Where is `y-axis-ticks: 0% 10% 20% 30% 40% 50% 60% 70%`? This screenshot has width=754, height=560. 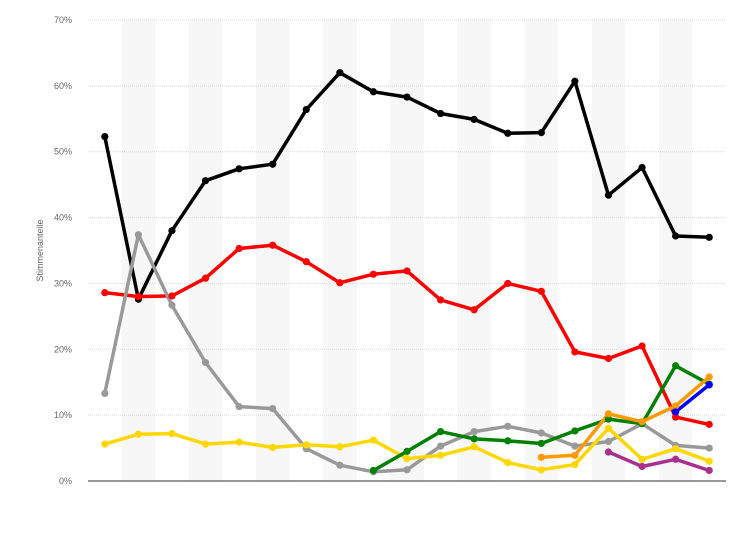
y-axis-ticks: 0% 10% 20% 30% 40% 50% 60% 70% is located at coordinates (63, 250).